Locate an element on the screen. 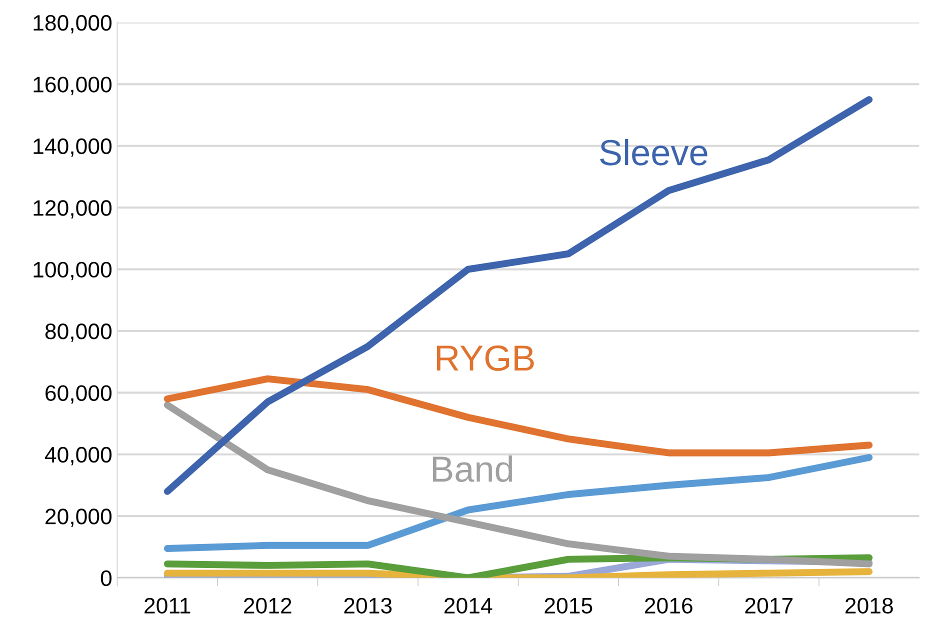  y-tick-label: 180,000 is located at coordinates (73, 24).